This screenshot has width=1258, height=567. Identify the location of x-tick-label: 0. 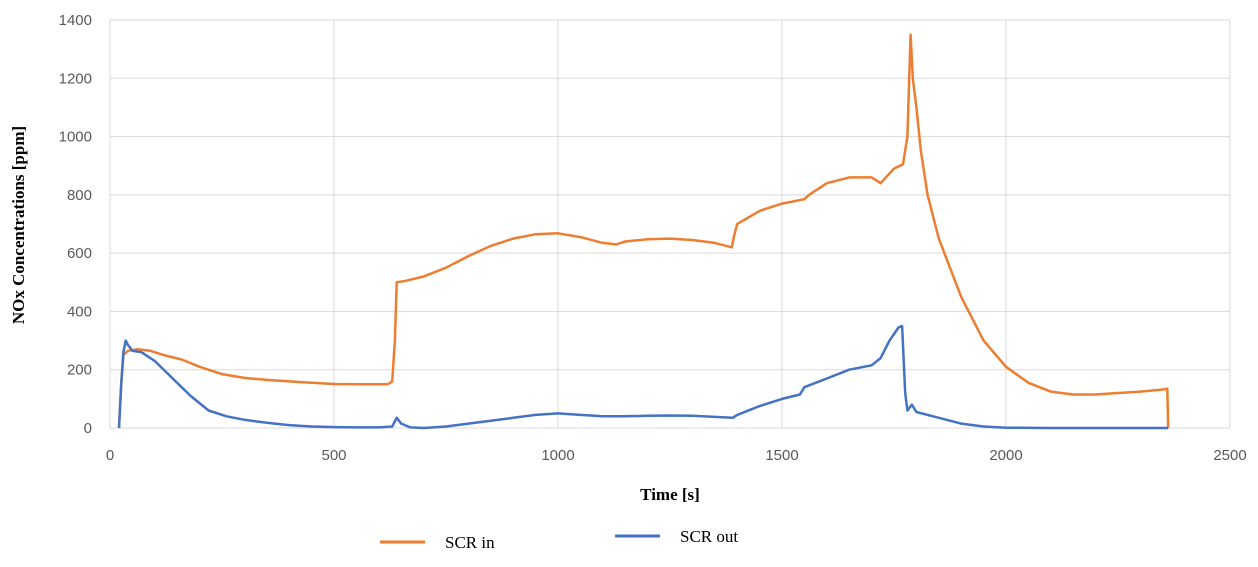
(110, 455).